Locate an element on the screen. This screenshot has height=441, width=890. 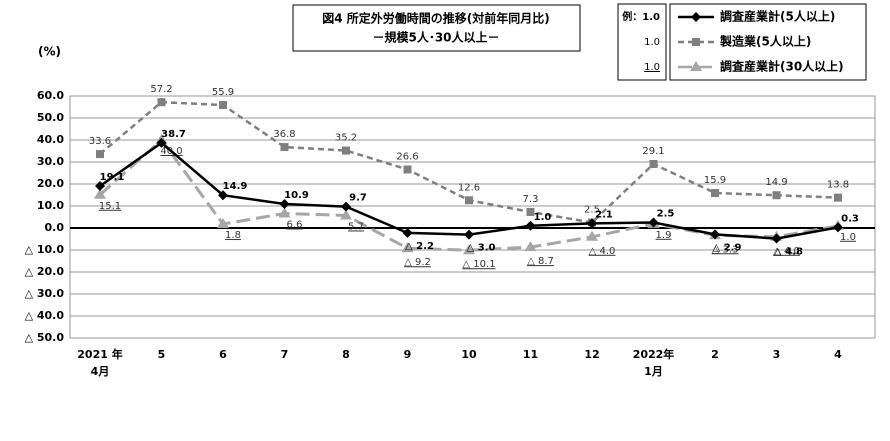
value-label: 1.8 is located at coordinates (233, 235).